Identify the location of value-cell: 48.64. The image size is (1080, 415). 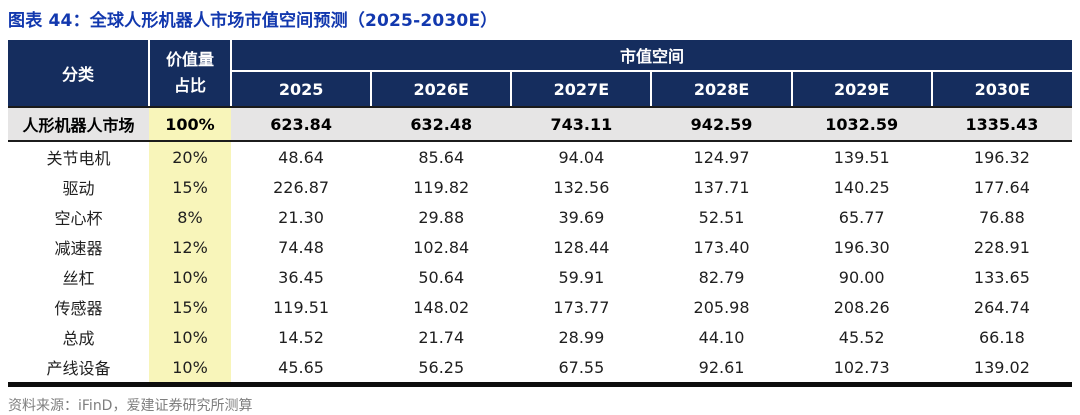
(301, 156).